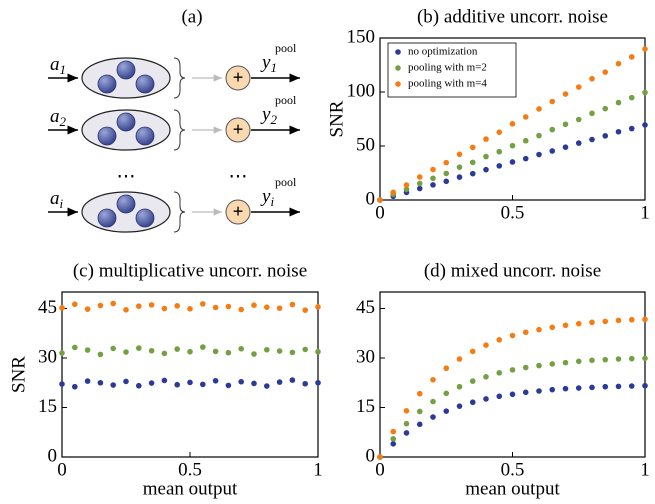 Image resolution: width=655 pixels, height=504 pixels. What do you see at coordinates (361, 90) in the screenshot?
I see `y-tick-label: 100` at bounding box center [361, 90].